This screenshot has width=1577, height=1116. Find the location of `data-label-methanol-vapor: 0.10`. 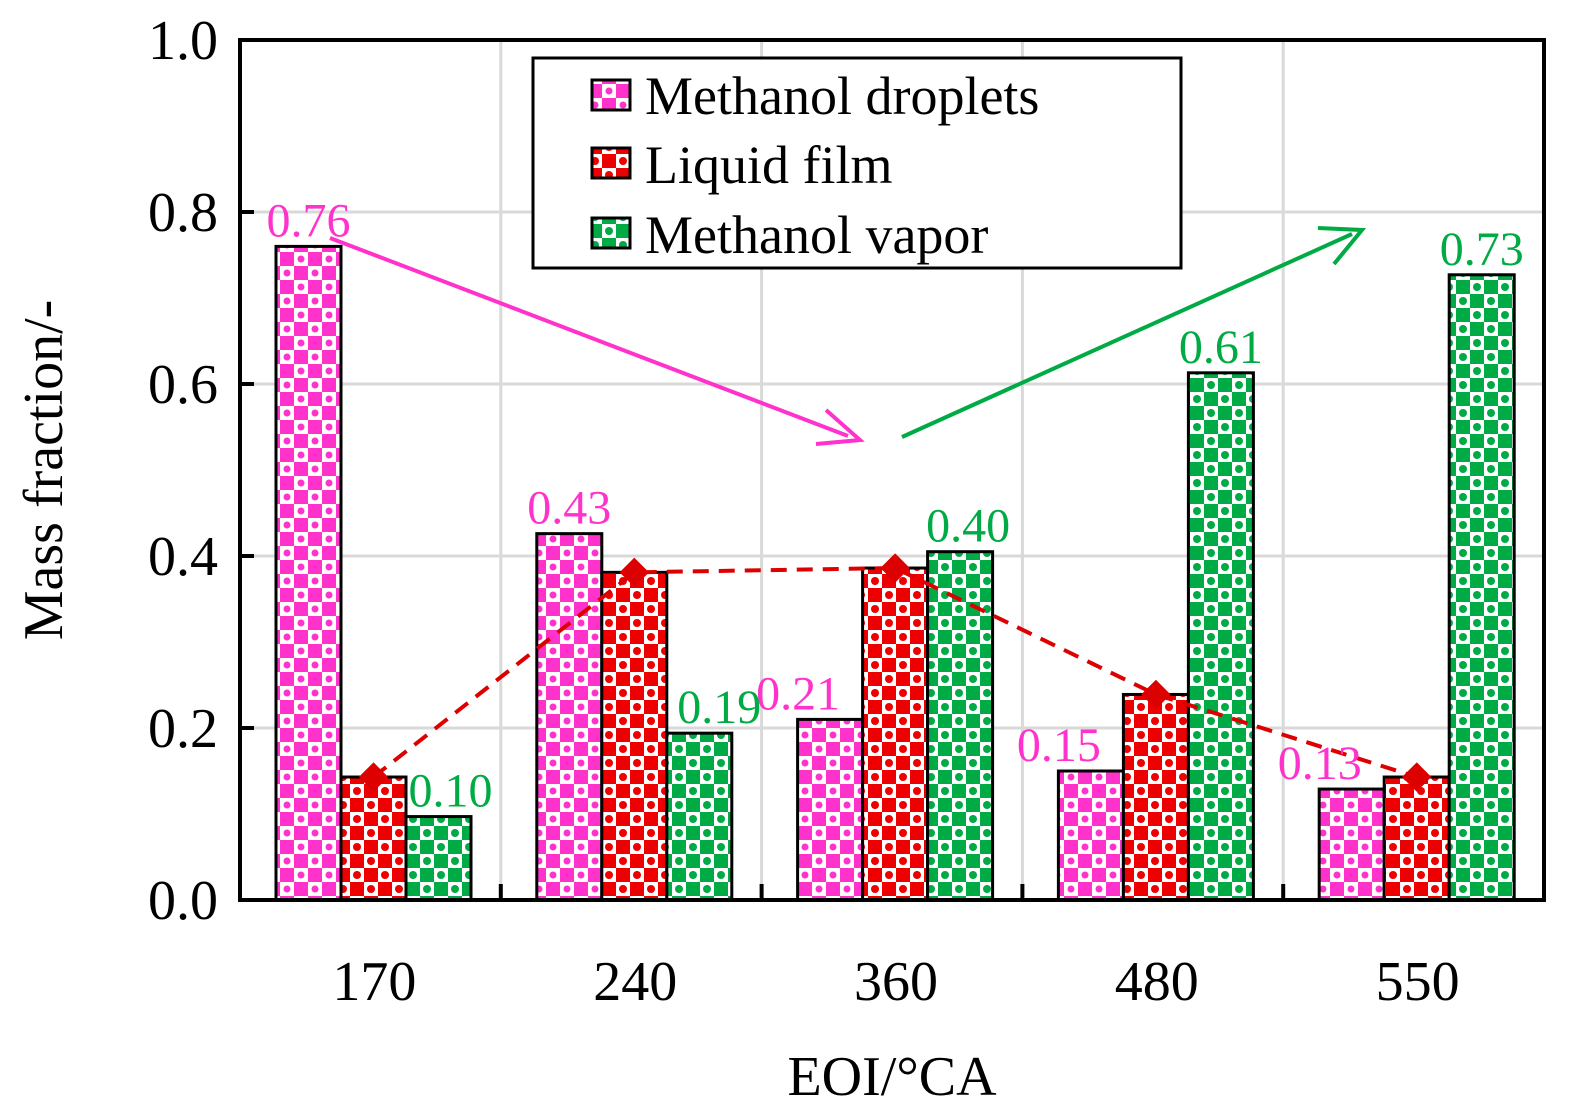

data-label-methanol-vapor: 0.10 is located at coordinates (451, 791).